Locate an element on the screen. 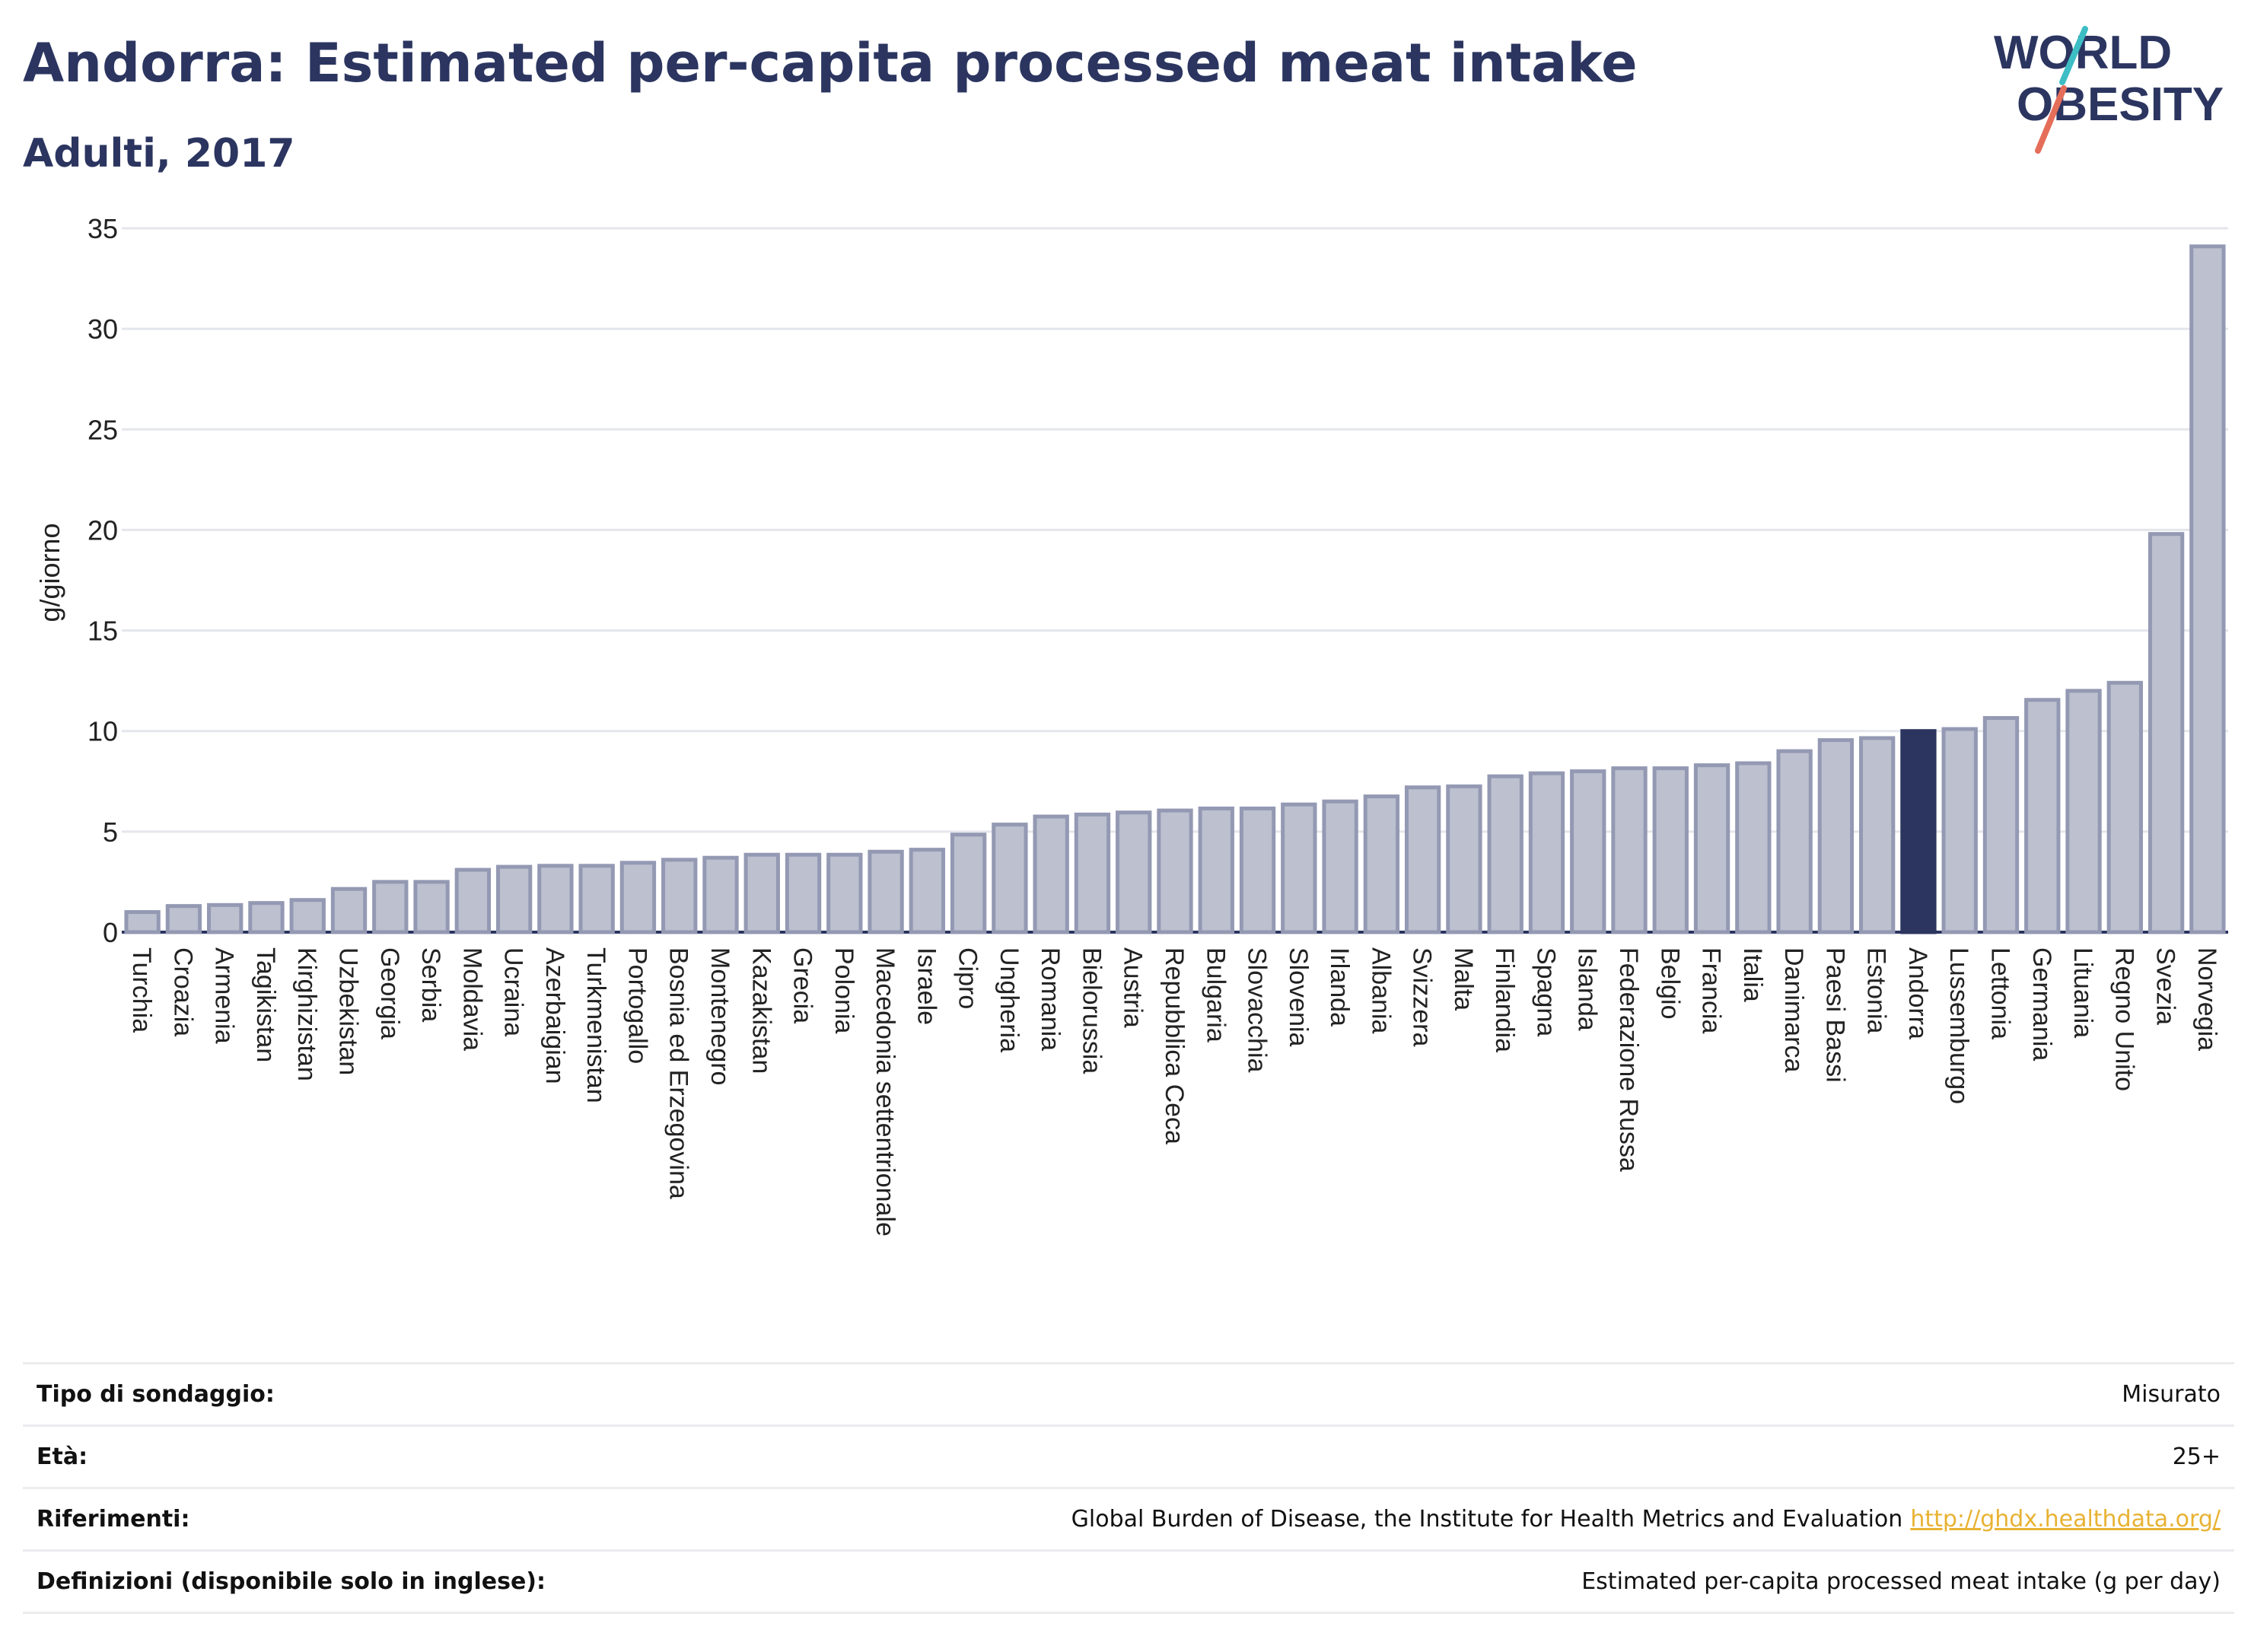  x-tick-label: Finlandia is located at coordinates (1504, 999).